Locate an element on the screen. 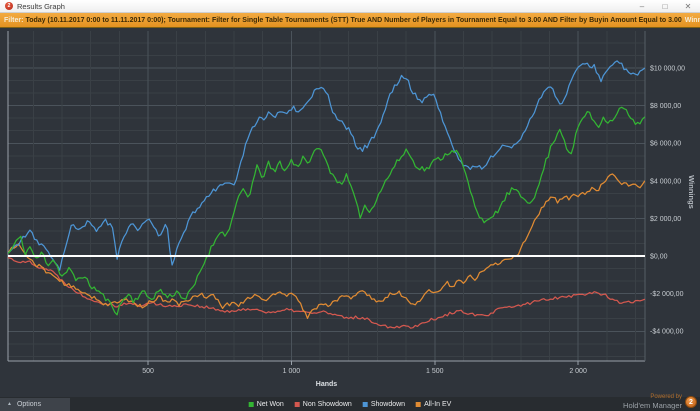 The width and height of the screenshot is (700, 411). svg-text: $8 000,00 is located at coordinates (665, 106).